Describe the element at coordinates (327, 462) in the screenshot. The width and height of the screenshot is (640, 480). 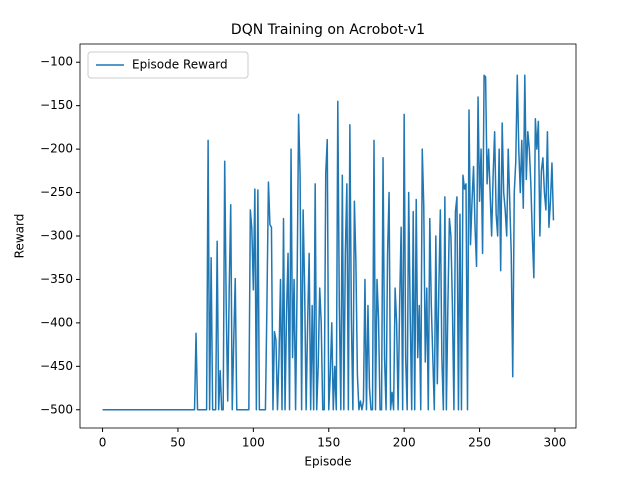
I see `x-axis-label: Episode` at that location.